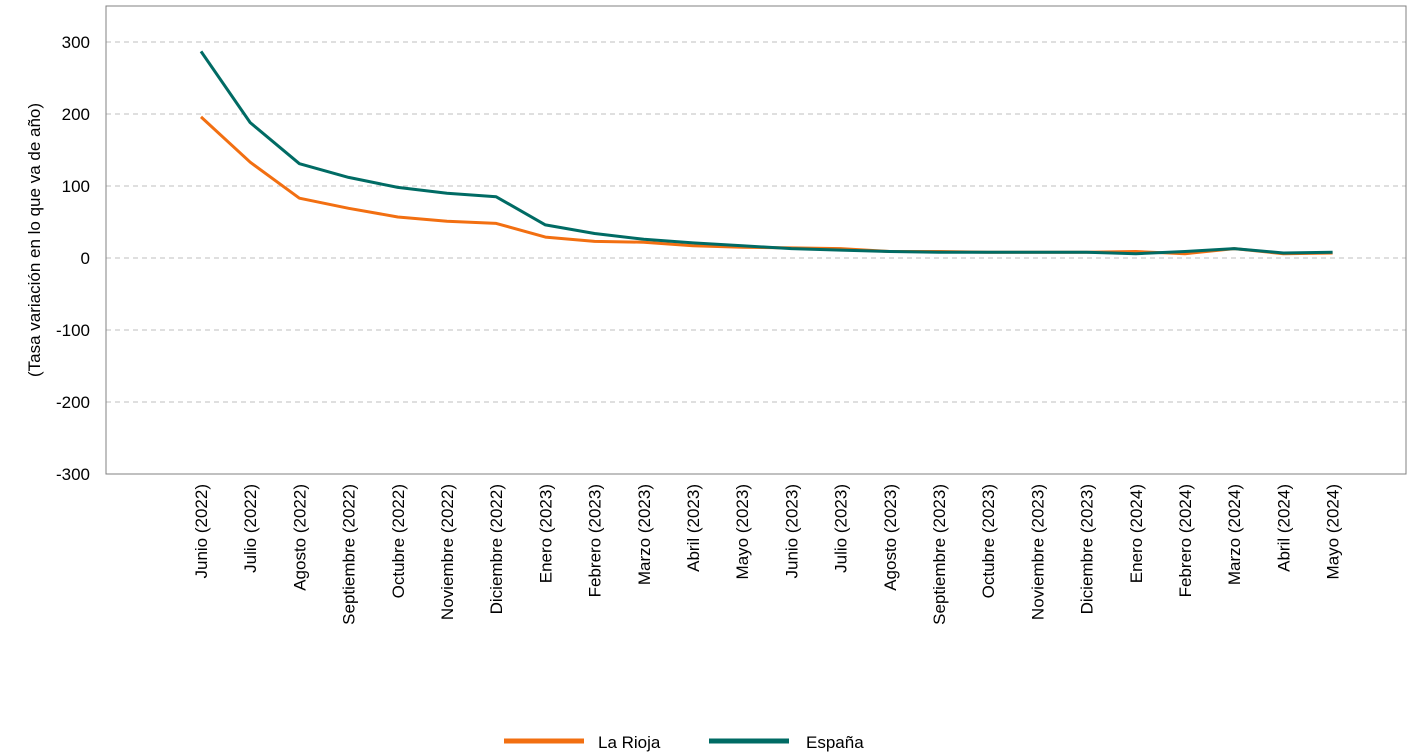 This screenshot has height=756, width=1414. Describe the element at coordinates (34, 240) in the screenshot. I see `y-axis-title: (Tasa variación en lo que va de año)` at that location.